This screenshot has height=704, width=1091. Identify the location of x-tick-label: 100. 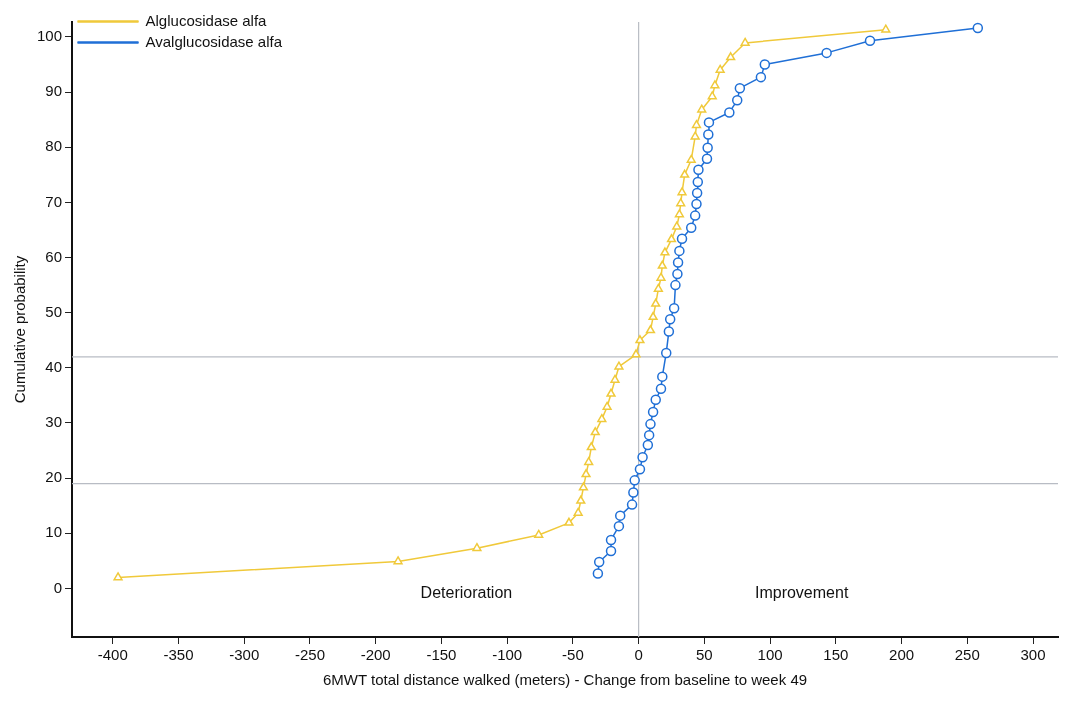
(770, 655).